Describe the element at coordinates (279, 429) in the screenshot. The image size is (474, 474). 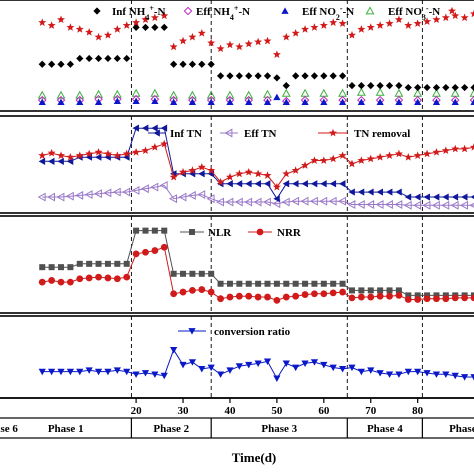
I see `phase-label-3: Phase 3` at that location.